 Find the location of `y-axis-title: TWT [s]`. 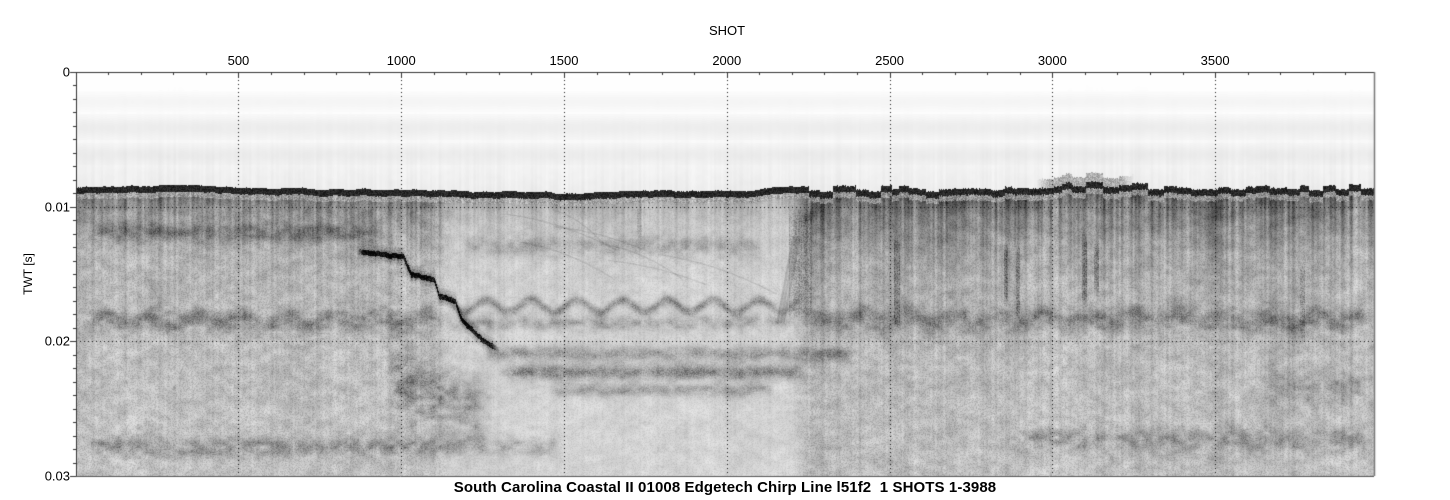

y-axis-title: TWT [s] is located at coordinates (28, 274).